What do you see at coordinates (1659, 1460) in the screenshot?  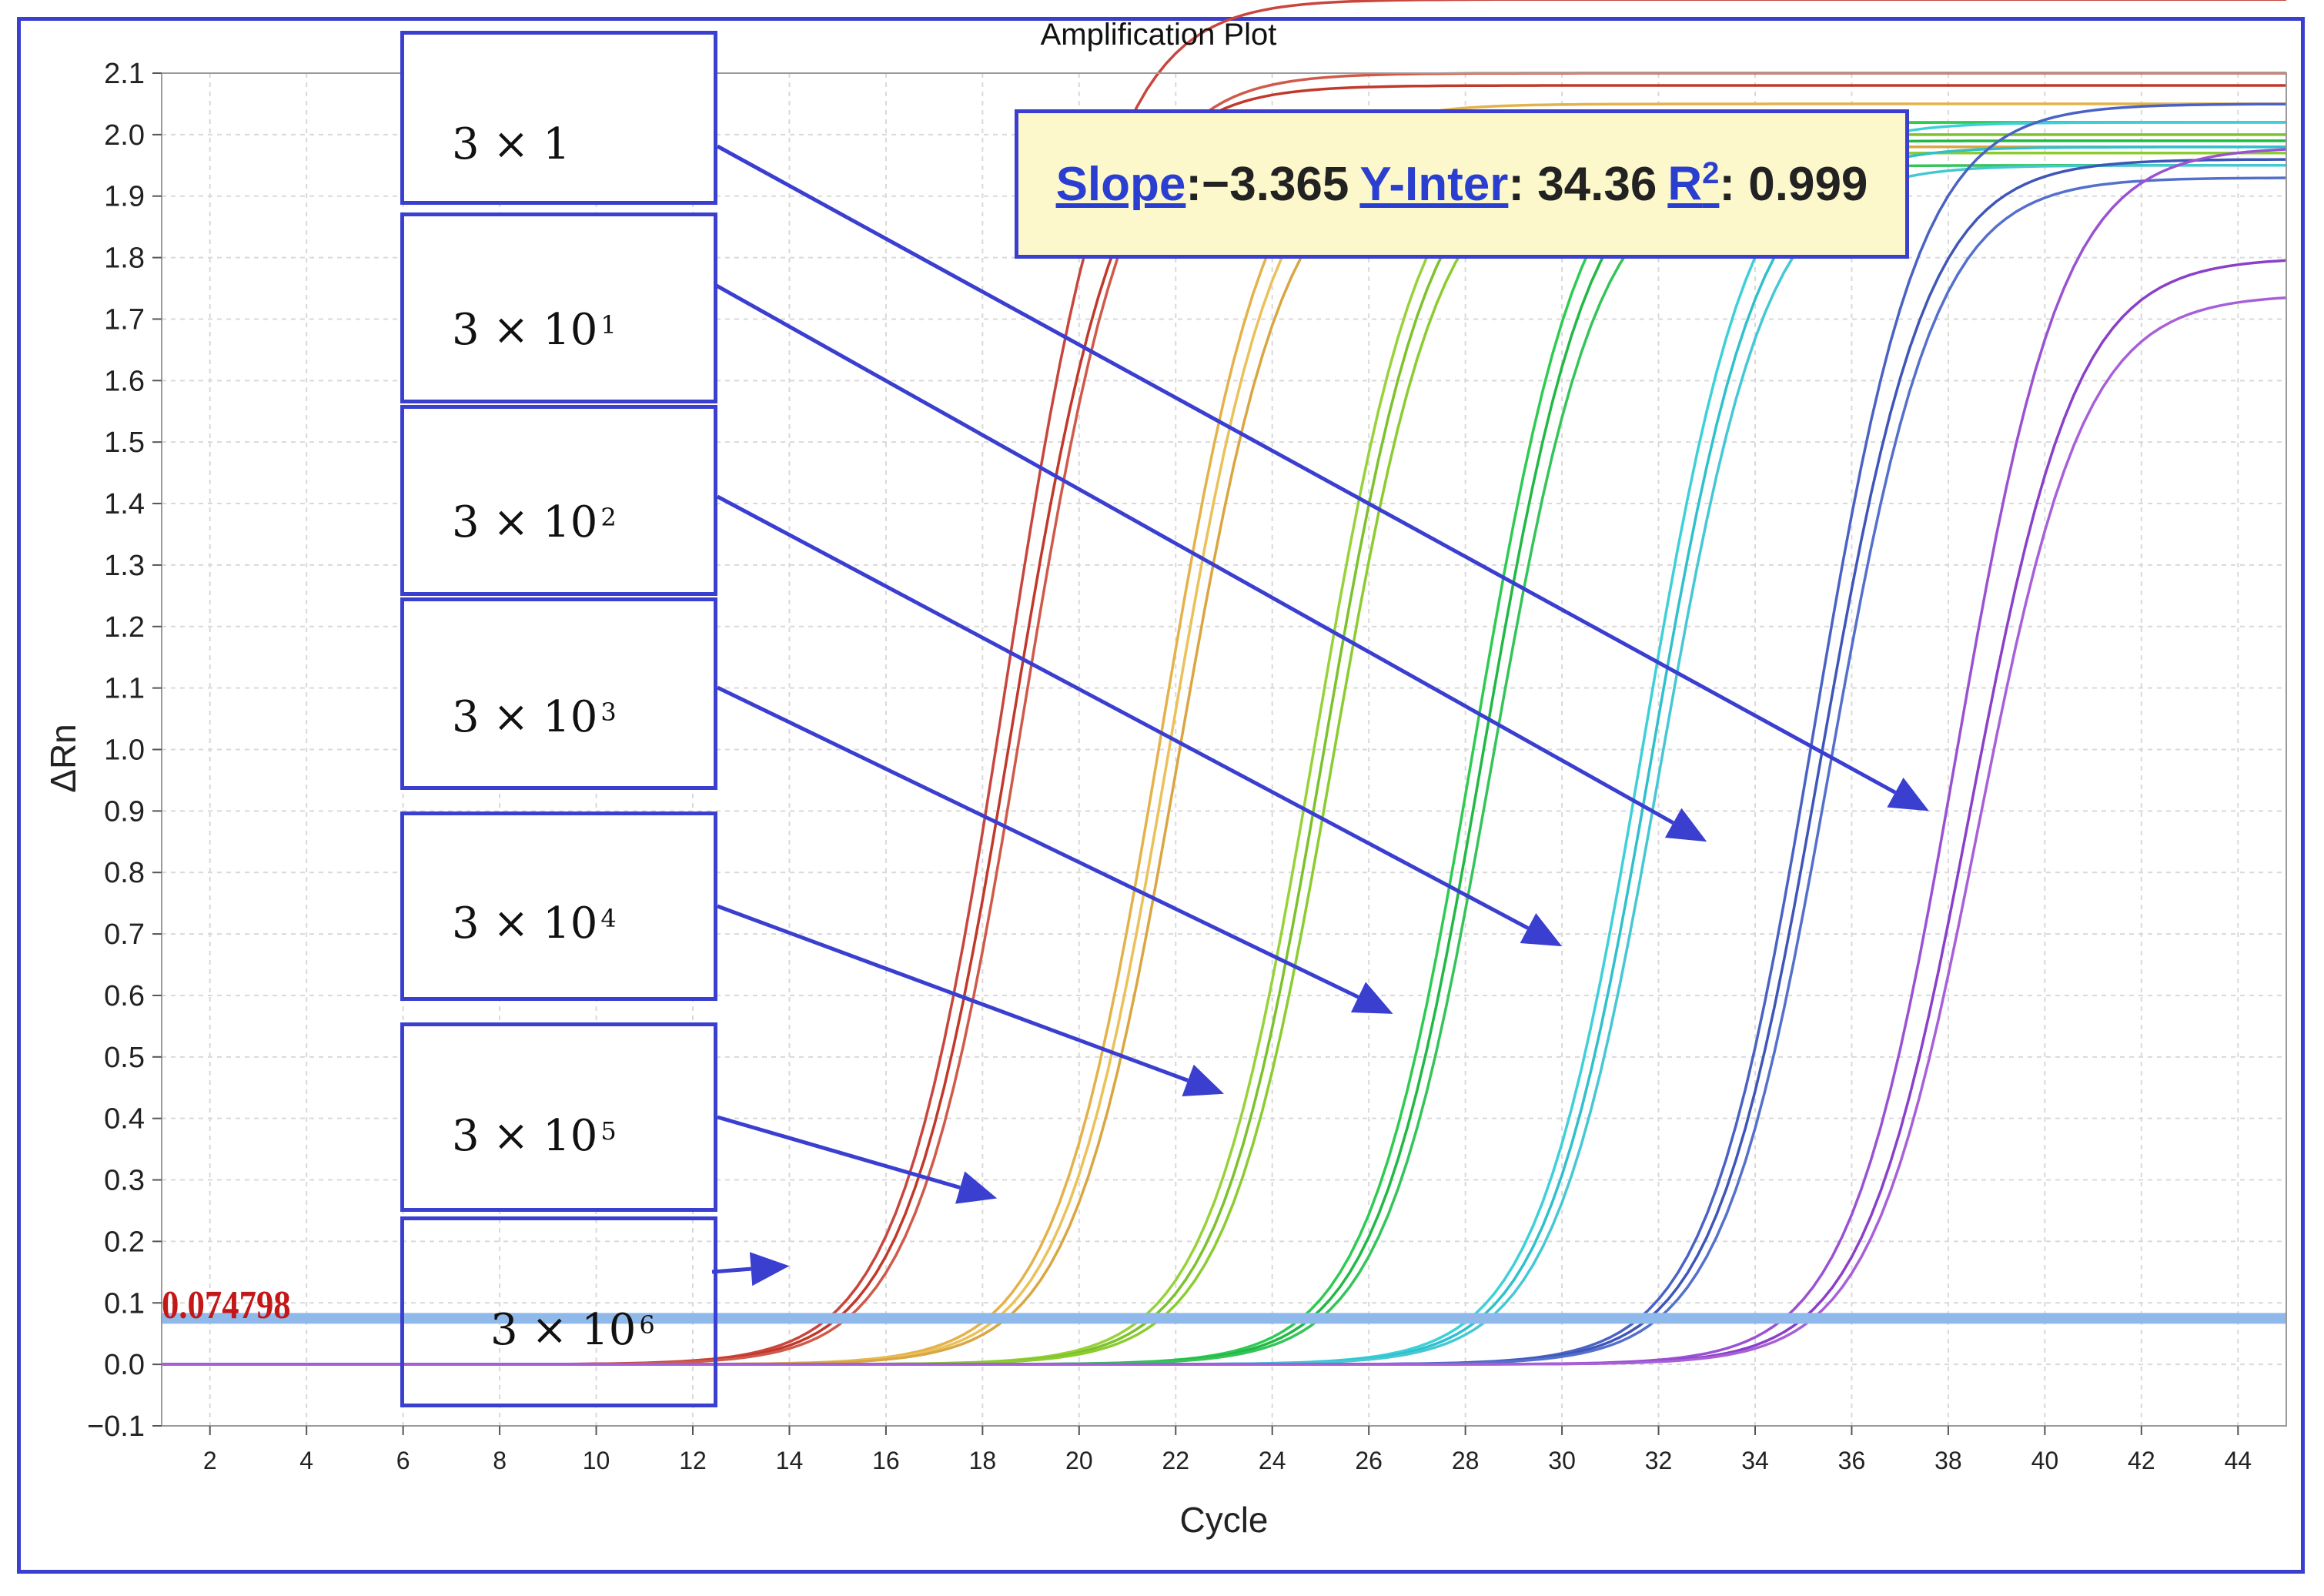 I see `x-tick-label: 32` at bounding box center [1659, 1460].